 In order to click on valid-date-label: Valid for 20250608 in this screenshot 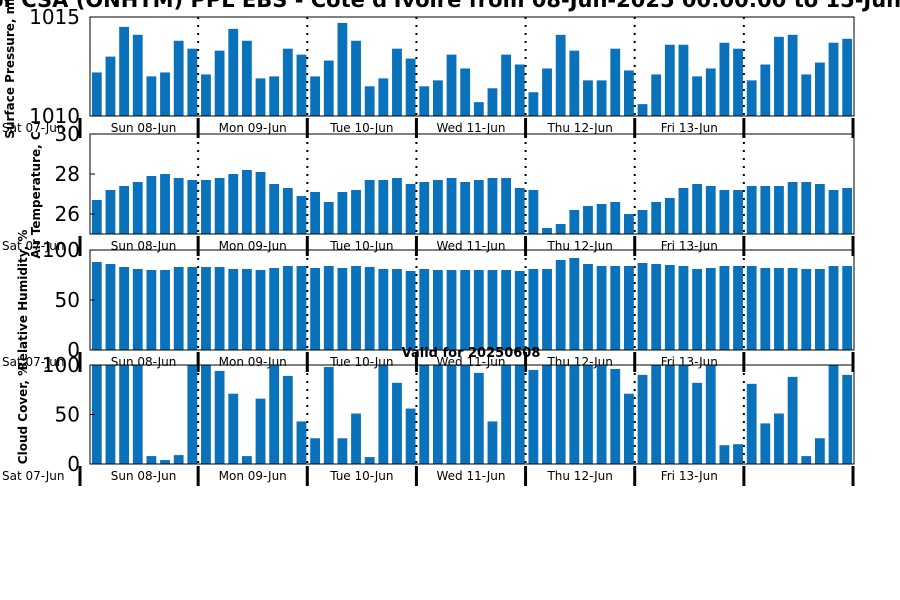, I will do `click(471, 353)`.